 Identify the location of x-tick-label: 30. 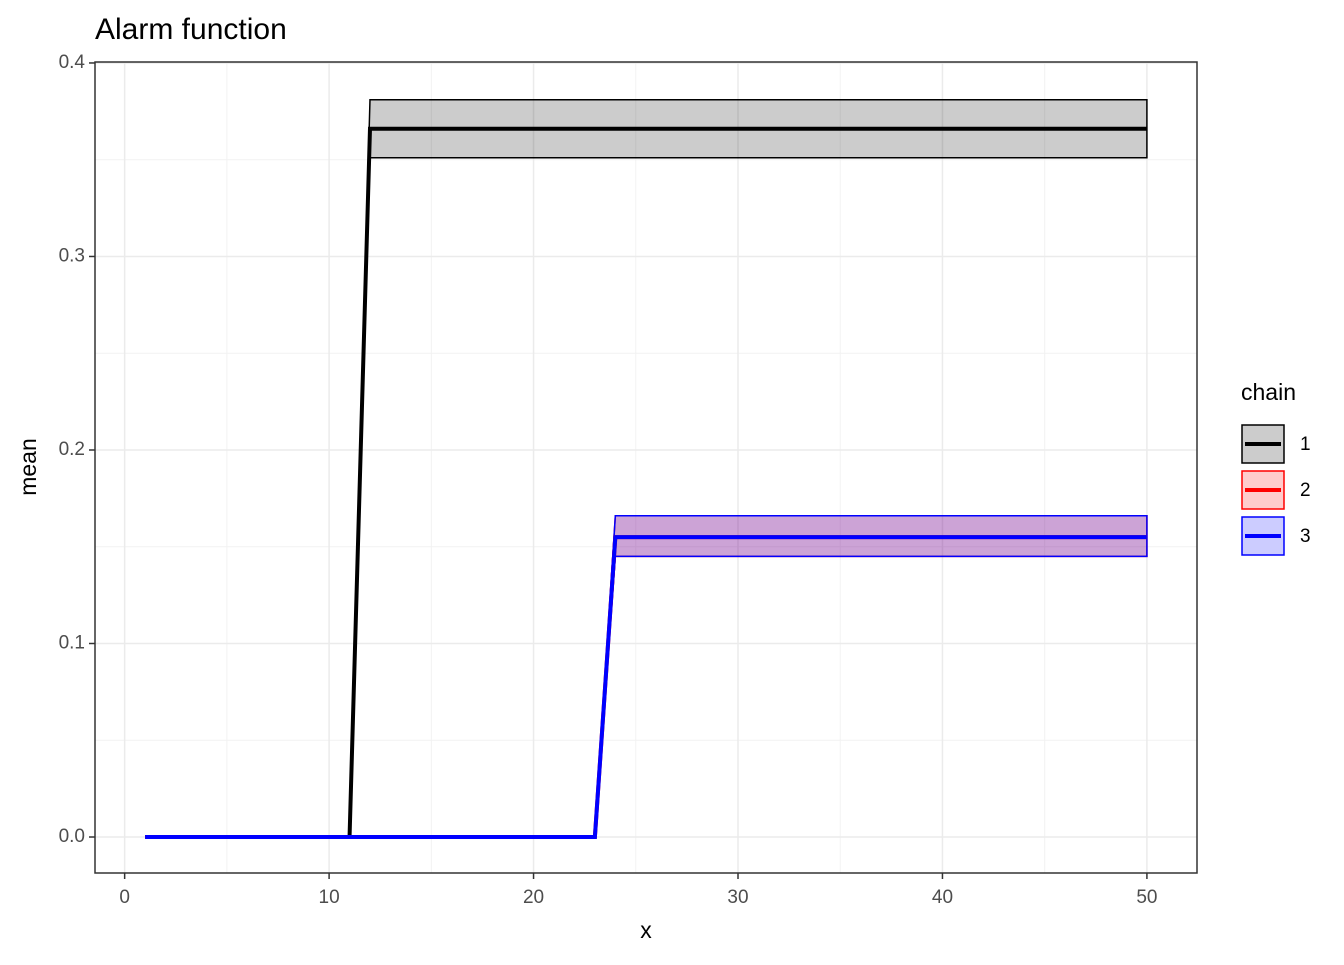
(737, 897).